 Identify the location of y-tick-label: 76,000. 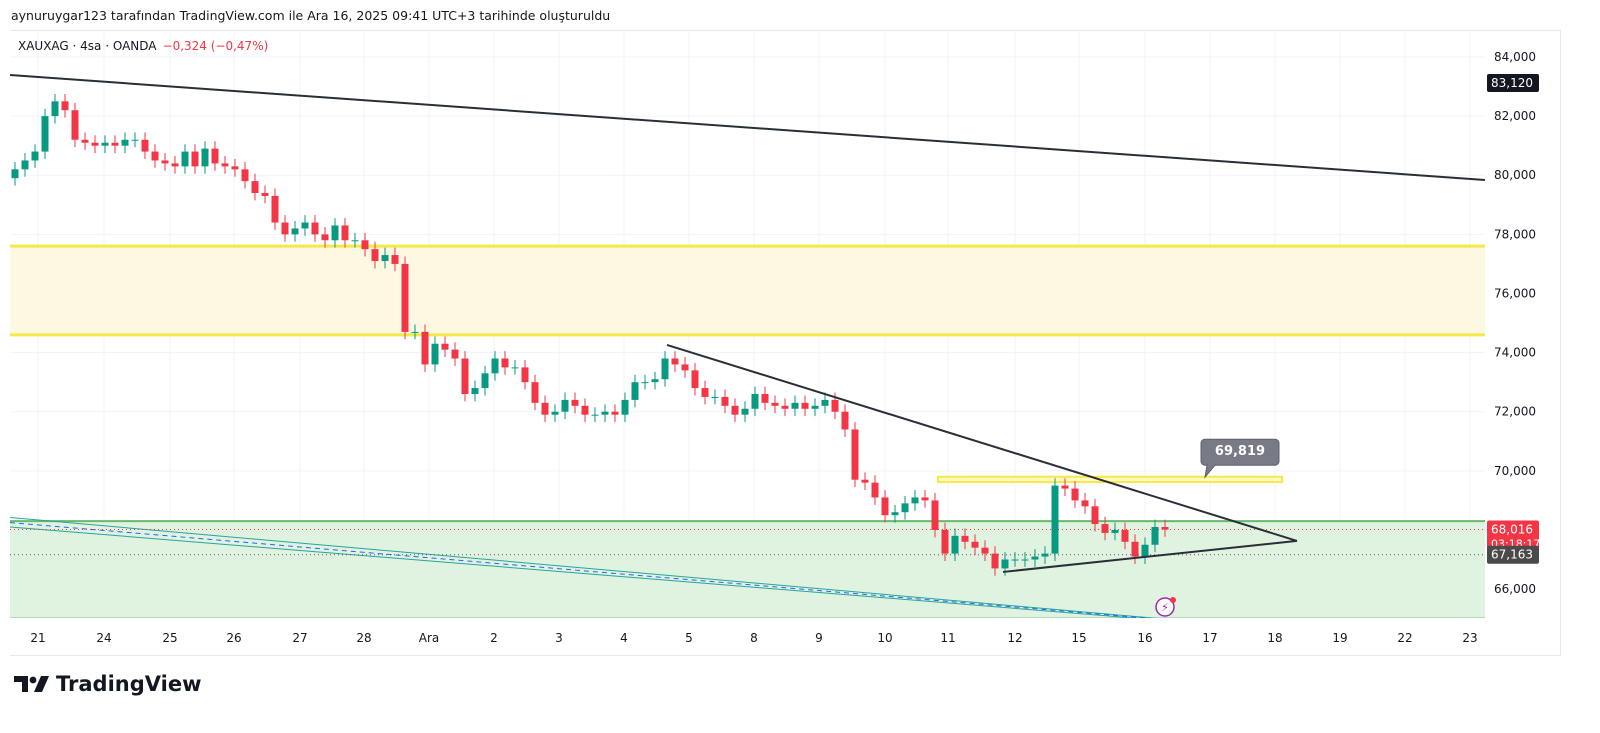
(1515, 293).